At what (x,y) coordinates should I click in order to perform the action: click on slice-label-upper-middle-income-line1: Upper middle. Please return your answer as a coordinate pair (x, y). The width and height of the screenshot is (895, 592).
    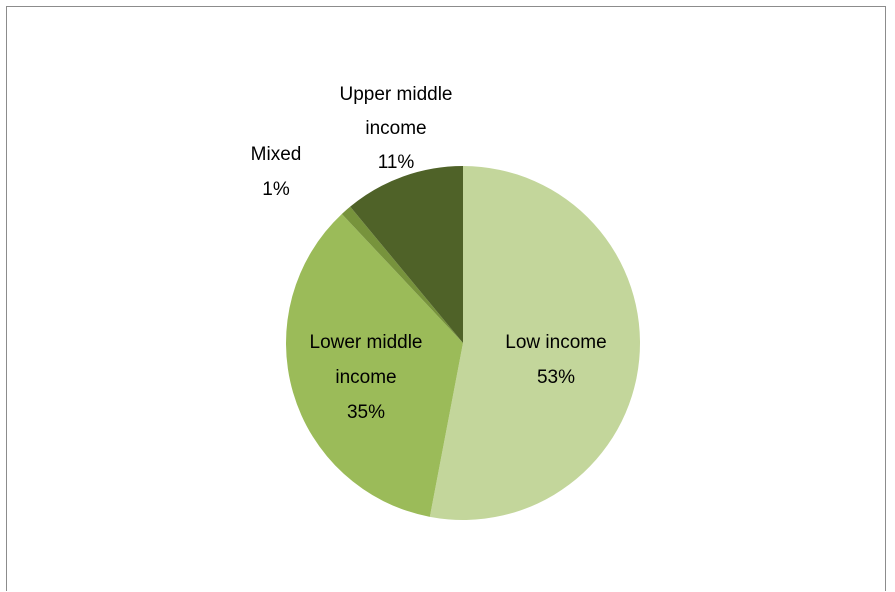
    Looking at the image, I should click on (396, 94).